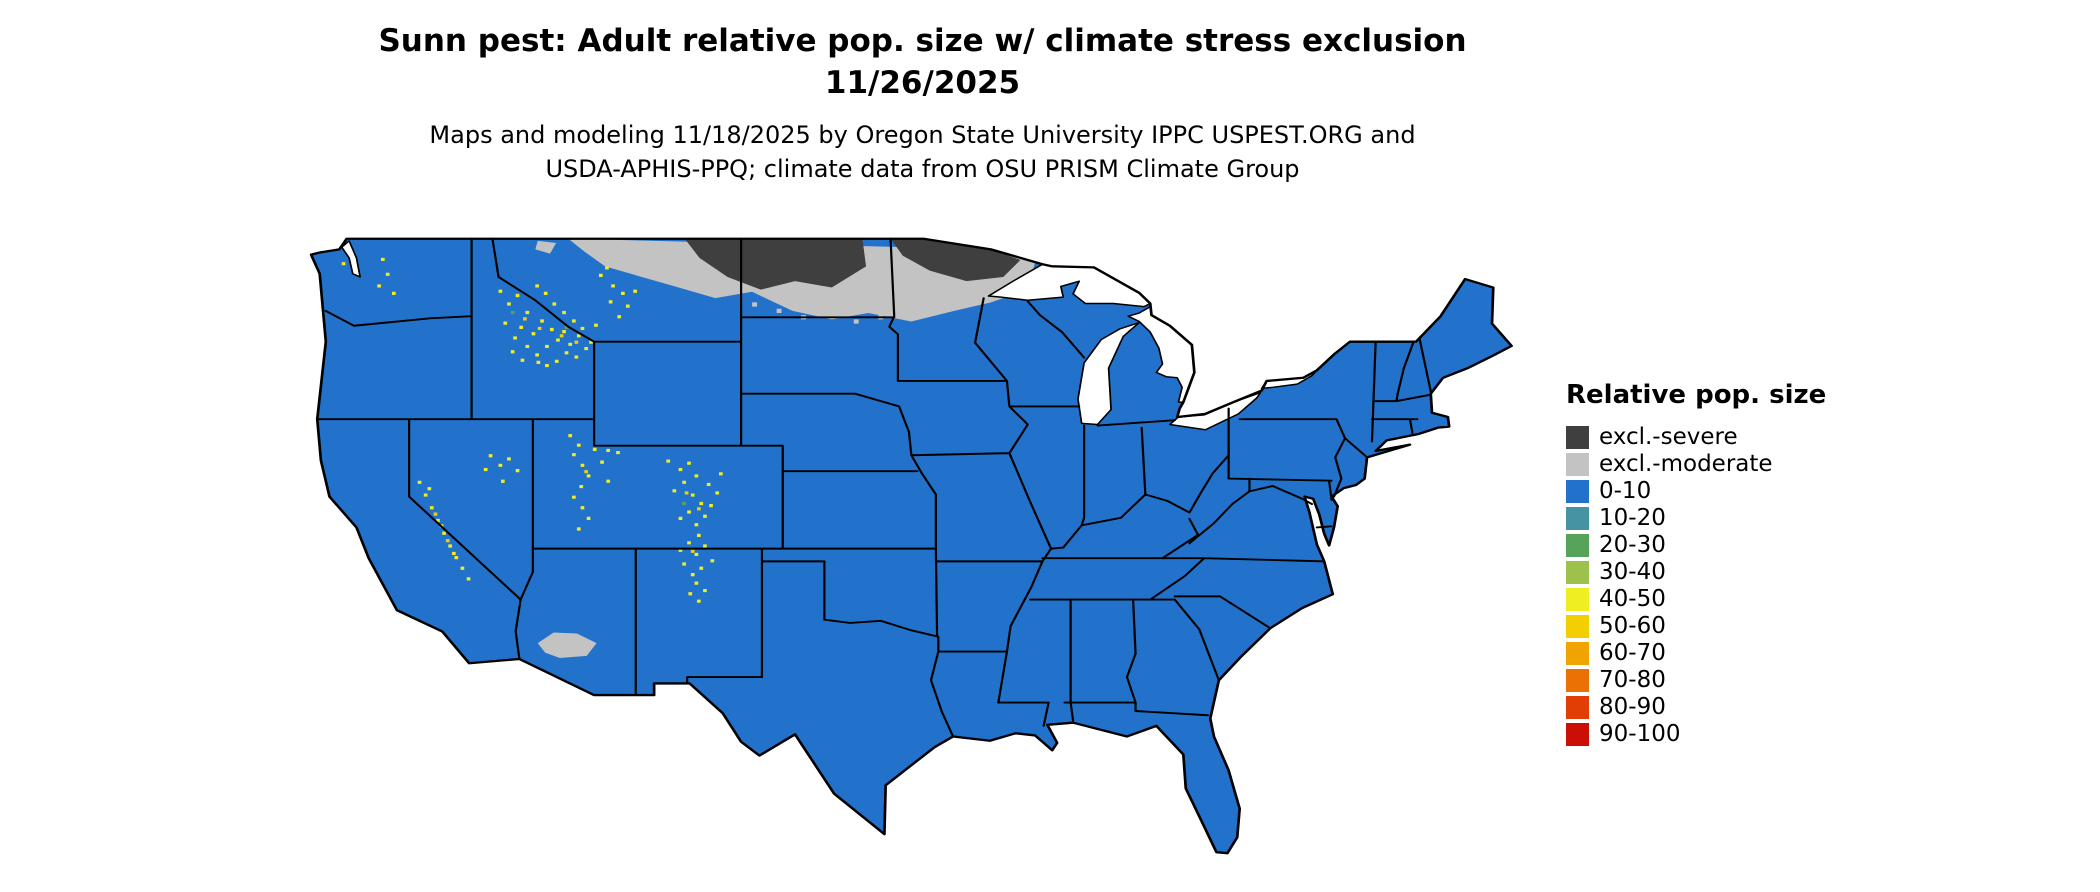 This screenshot has height=892, width=2100. What do you see at coordinates (1625, 491) in the screenshot?
I see `legend-label: 0-10` at bounding box center [1625, 491].